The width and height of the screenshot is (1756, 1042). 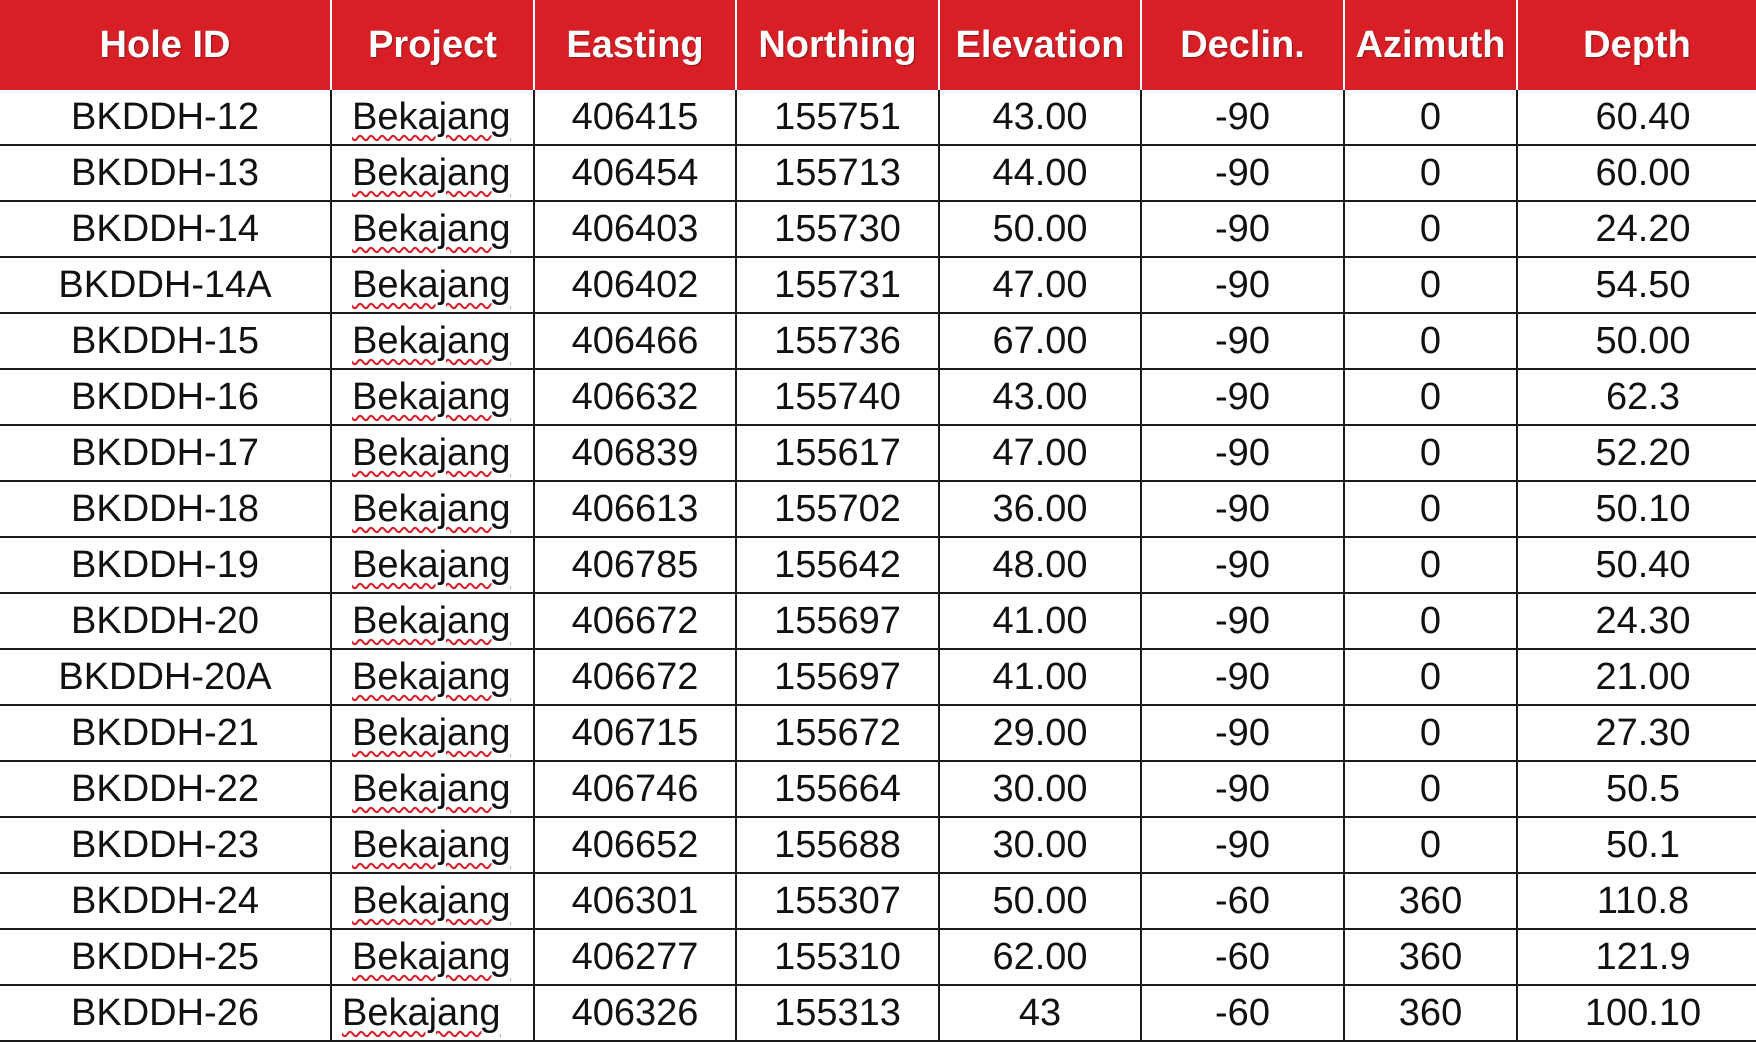 What do you see at coordinates (838, 509) in the screenshot?
I see `cell-northing: 155702` at bounding box center [838, 509].